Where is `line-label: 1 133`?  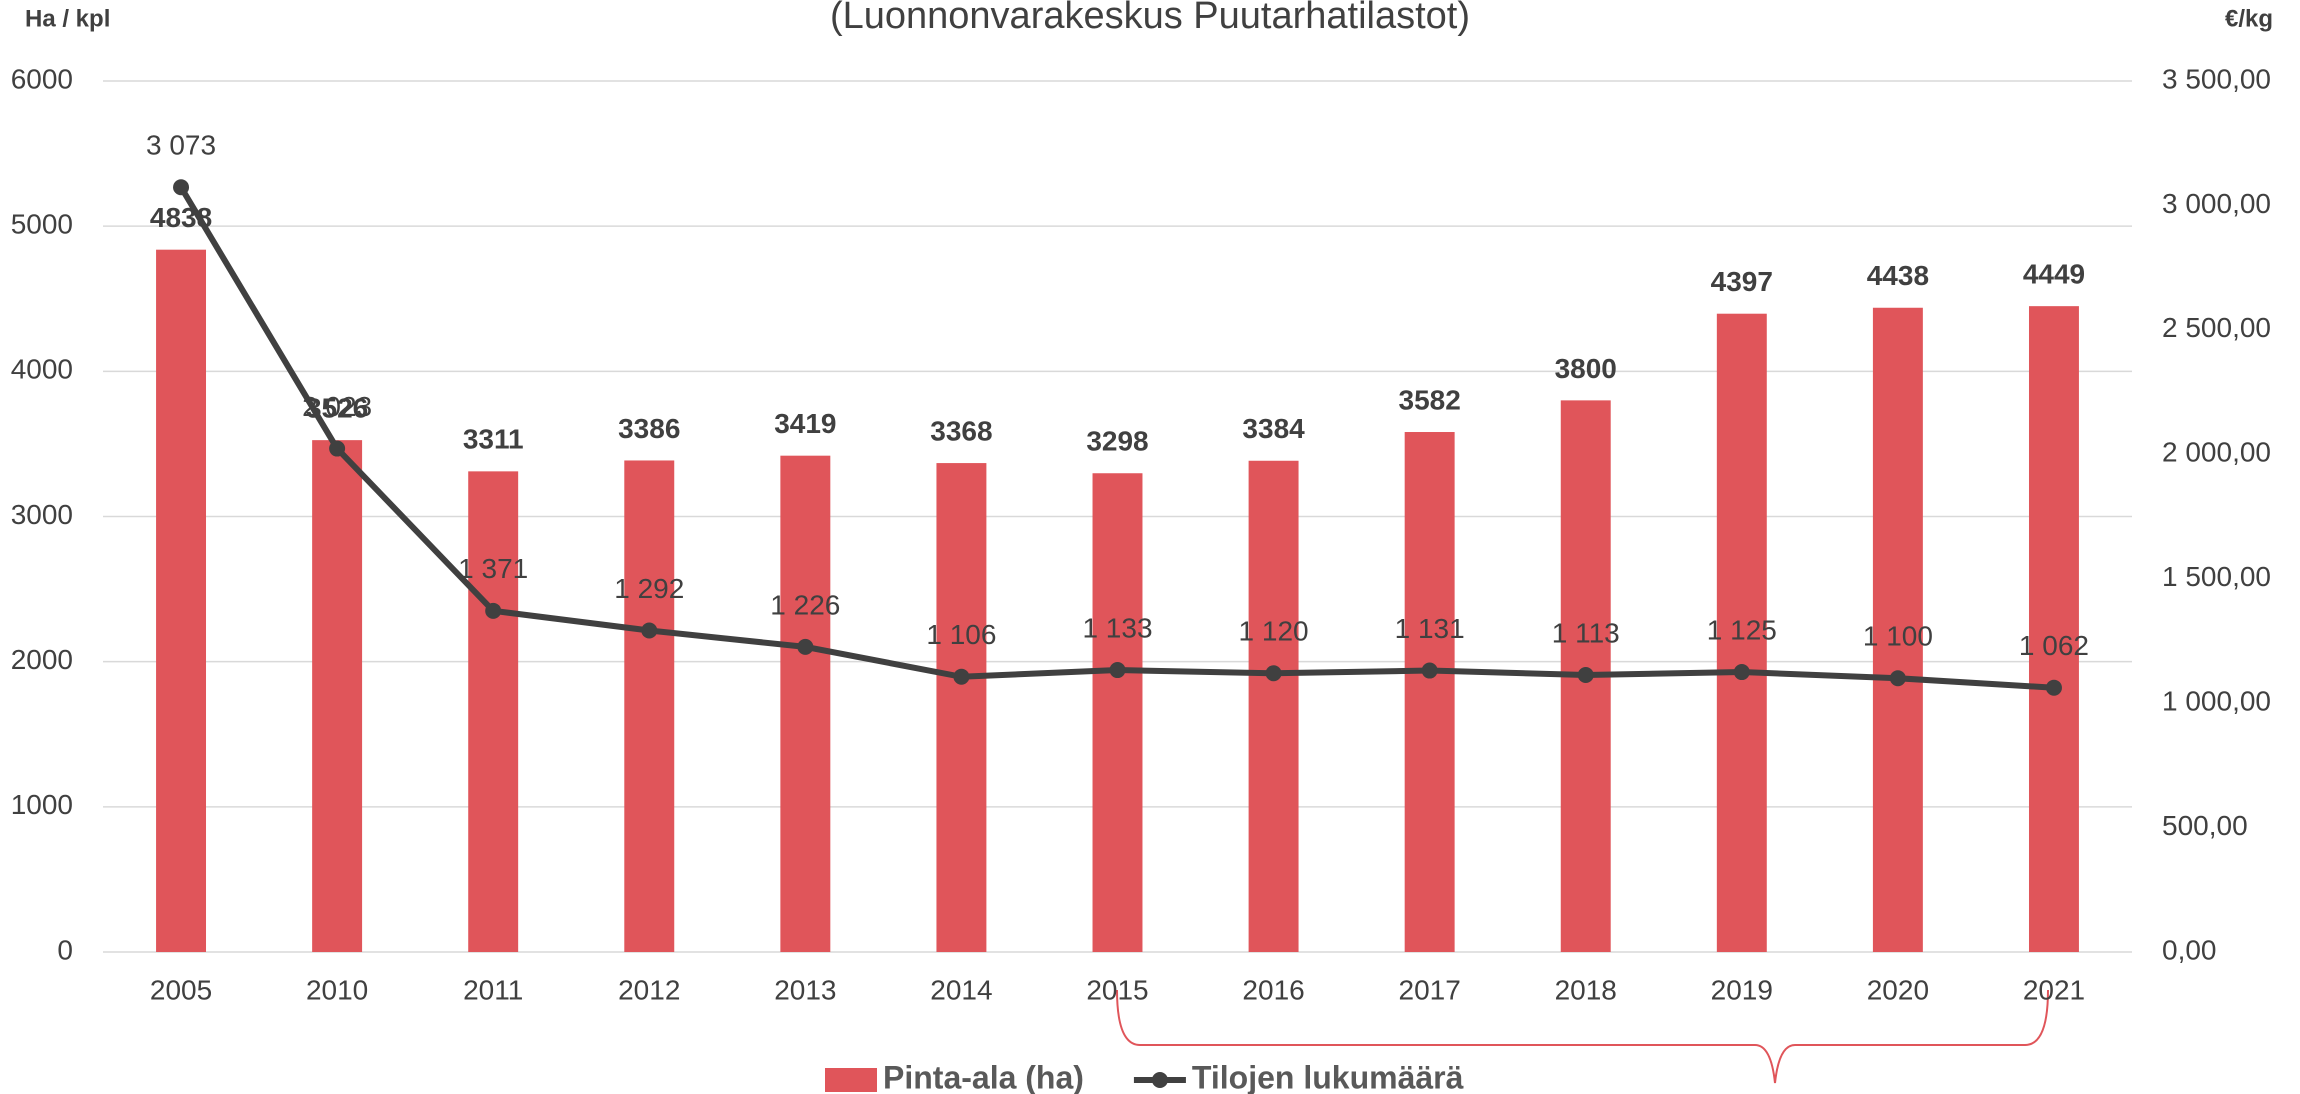 line-label: 1 133 is located at coordinates (1117, 627).